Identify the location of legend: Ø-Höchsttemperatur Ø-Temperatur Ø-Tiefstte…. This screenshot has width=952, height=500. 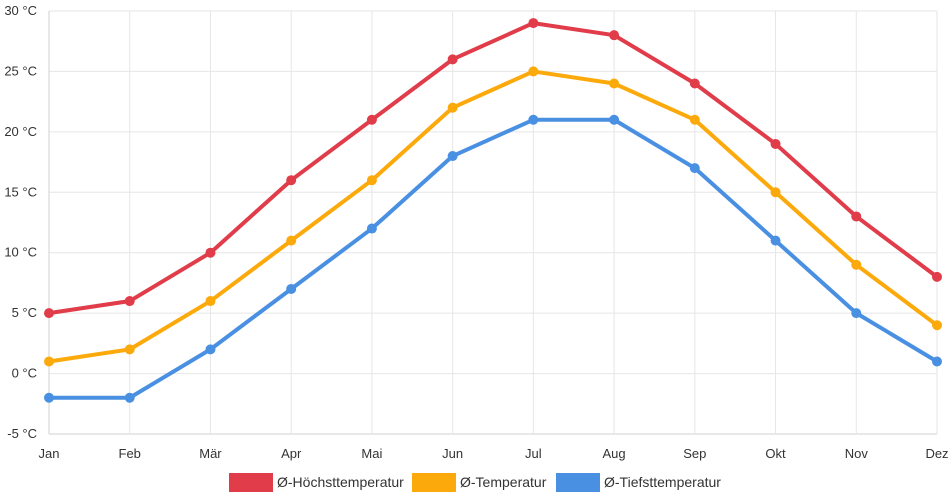
(475, 482).